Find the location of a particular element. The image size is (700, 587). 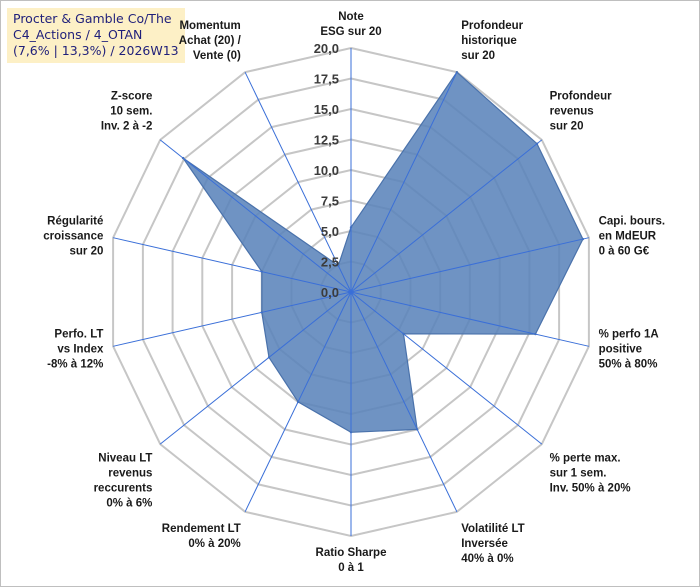

chart-title-line: C4_Actions / 4_OTAN is located at coordinates (78, 34).